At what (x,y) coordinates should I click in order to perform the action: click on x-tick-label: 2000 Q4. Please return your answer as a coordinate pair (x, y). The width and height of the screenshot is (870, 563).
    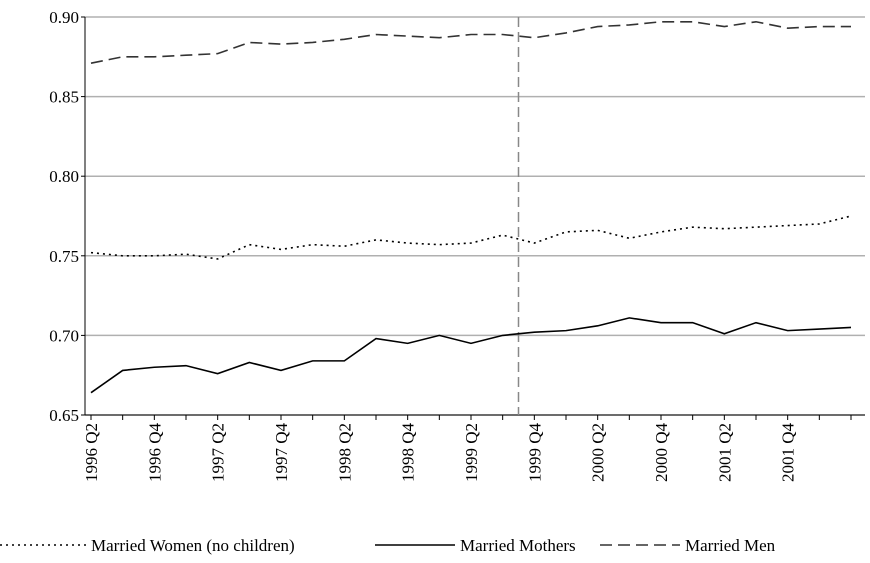
    Looking at the image, I should click on (661, 453).